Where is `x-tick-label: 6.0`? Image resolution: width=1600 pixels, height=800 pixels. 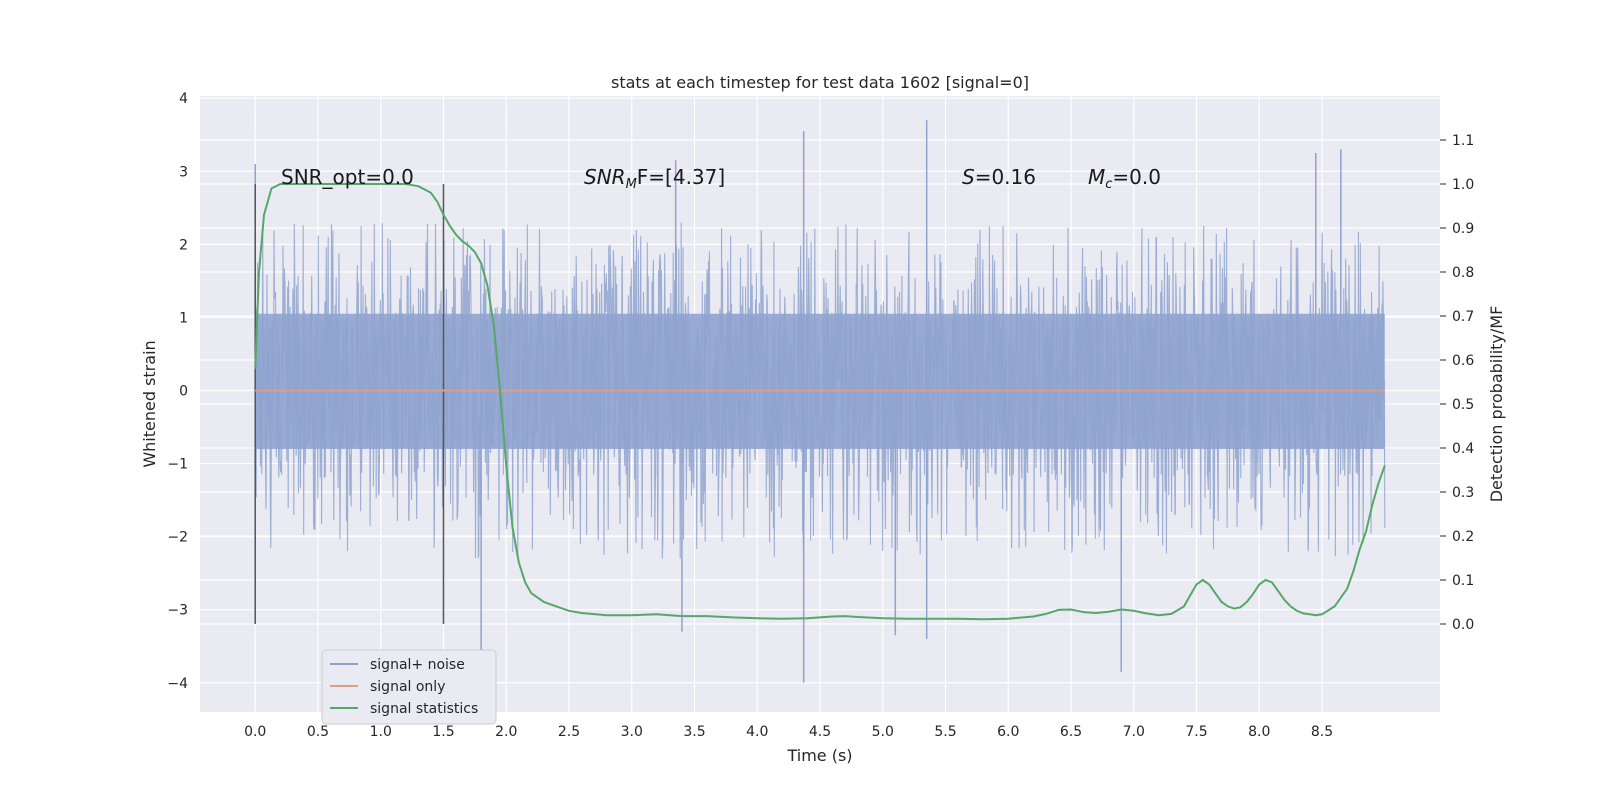
x-tick-label: 6.0 is located at coordinates (1008, 732).